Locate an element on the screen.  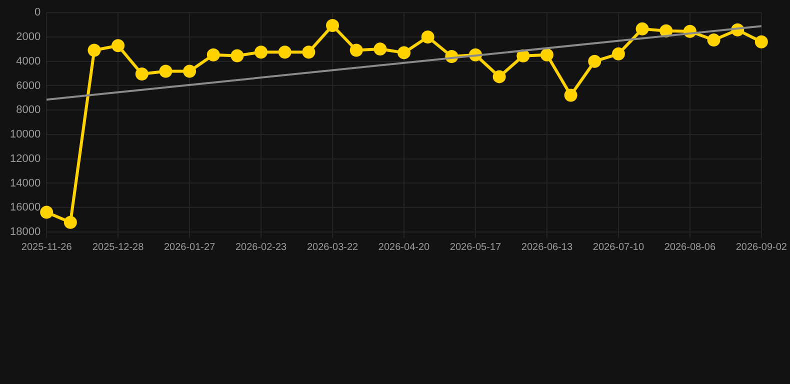
x-tick-label: 2026-01-27 is located at coordinates (190, 247).